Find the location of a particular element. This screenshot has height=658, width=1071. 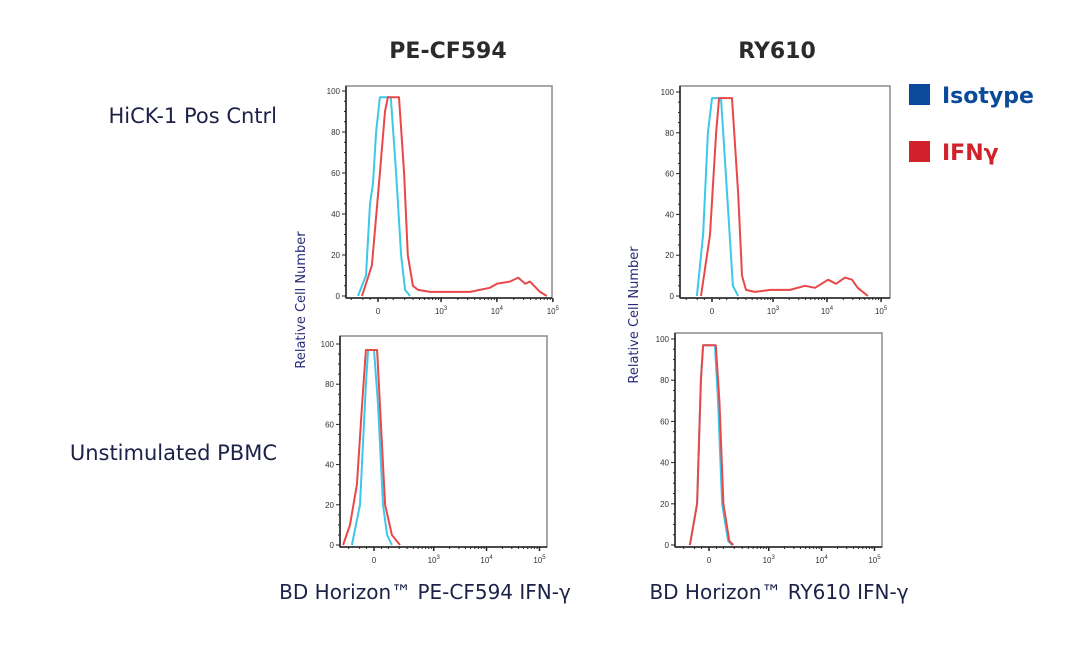

legend-swatch-isotype is located at coordinates (919, 94).